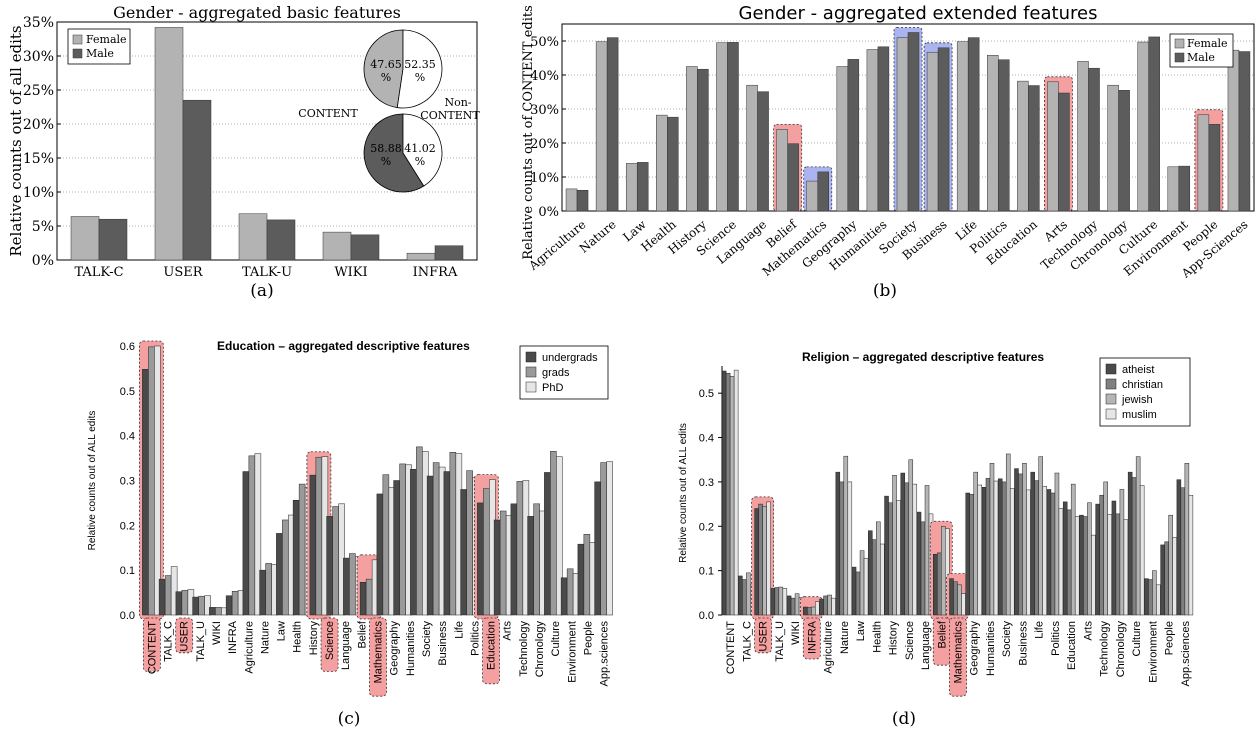 The height and width of the screenshot is (736, 1257). What do you see at coordinates (706, 616) in the screenshot?
I see `y-tick-label: 0.0` at bounding box center [706, 616].